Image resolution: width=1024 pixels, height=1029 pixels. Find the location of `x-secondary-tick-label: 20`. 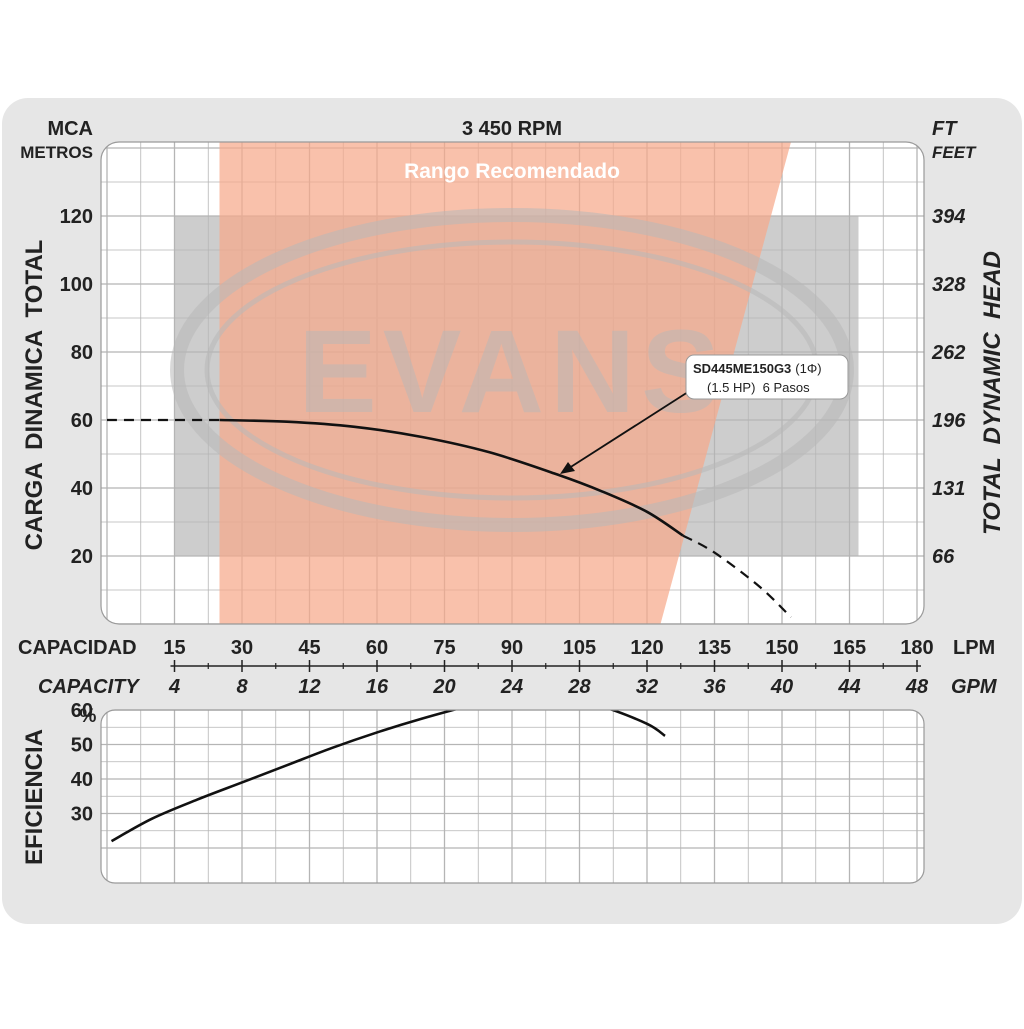

x-secondary-tick-label: 20 is located at coordinates (443, 687).